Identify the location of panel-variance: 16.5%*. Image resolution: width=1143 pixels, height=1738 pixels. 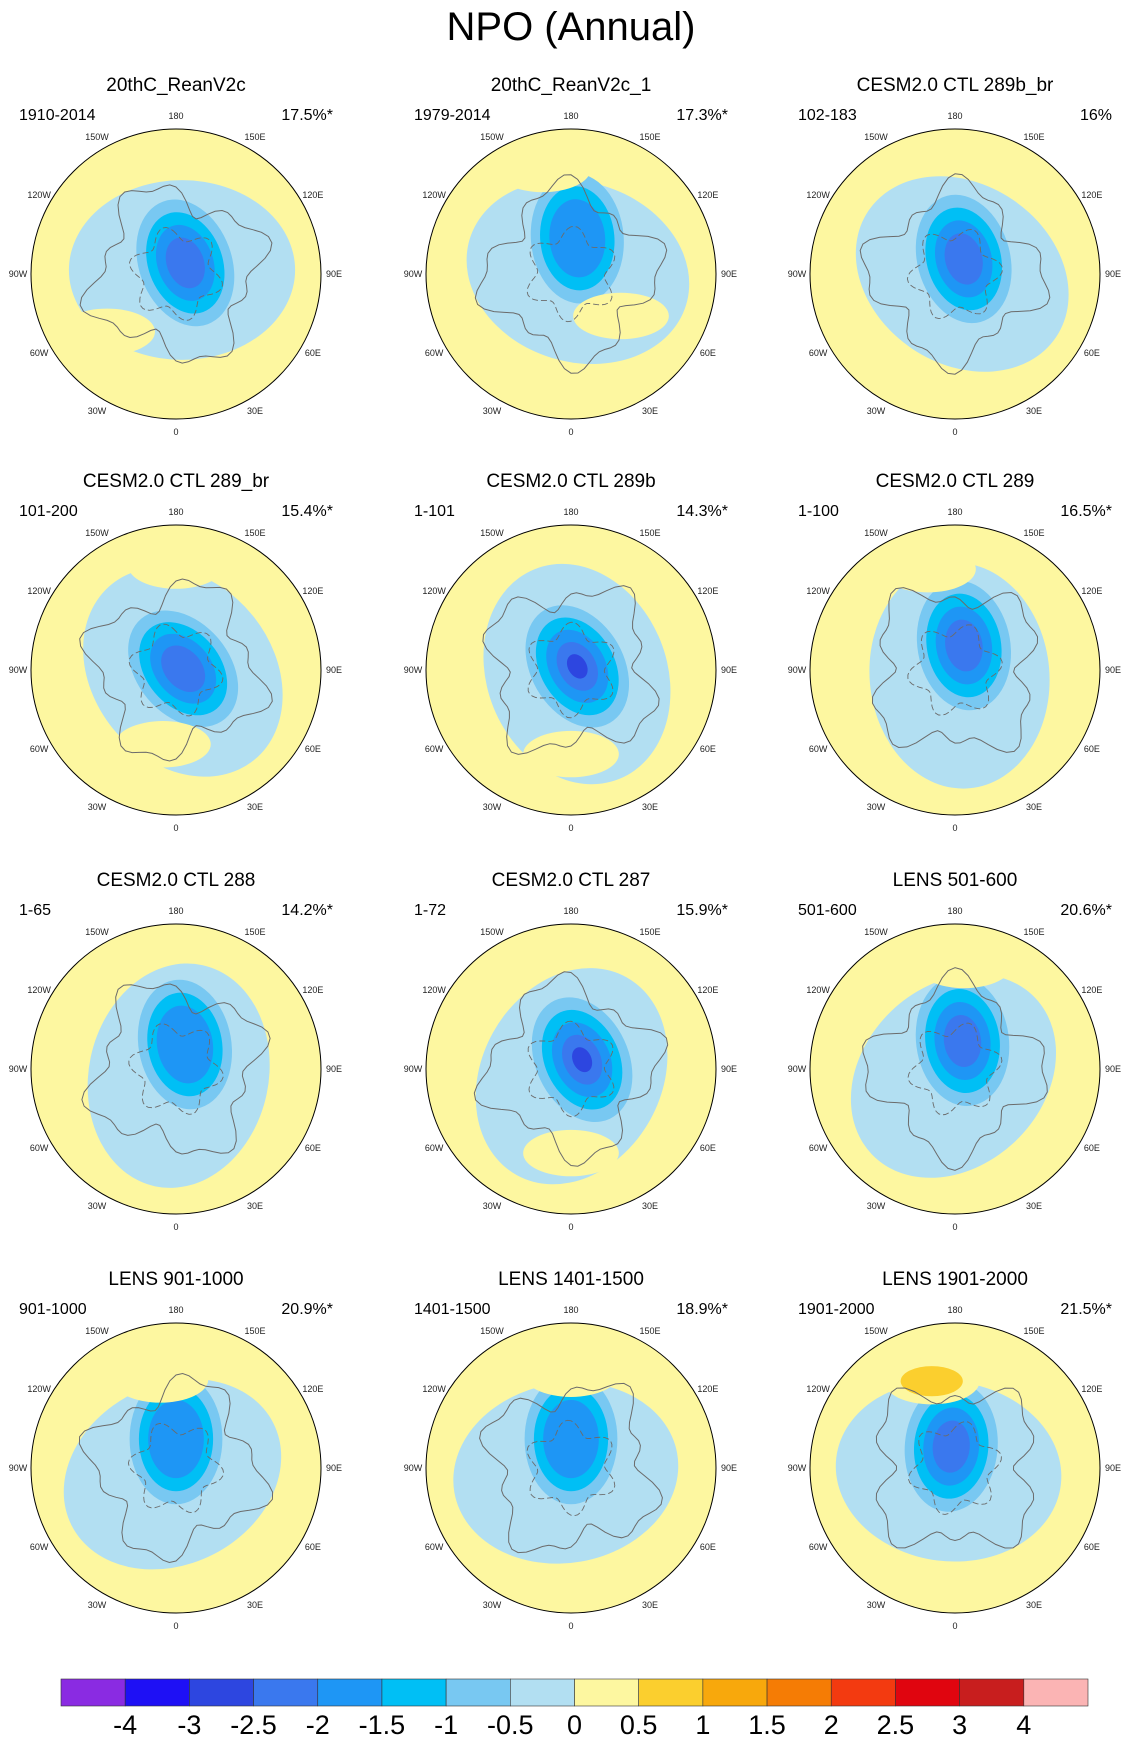
(1086, 511).